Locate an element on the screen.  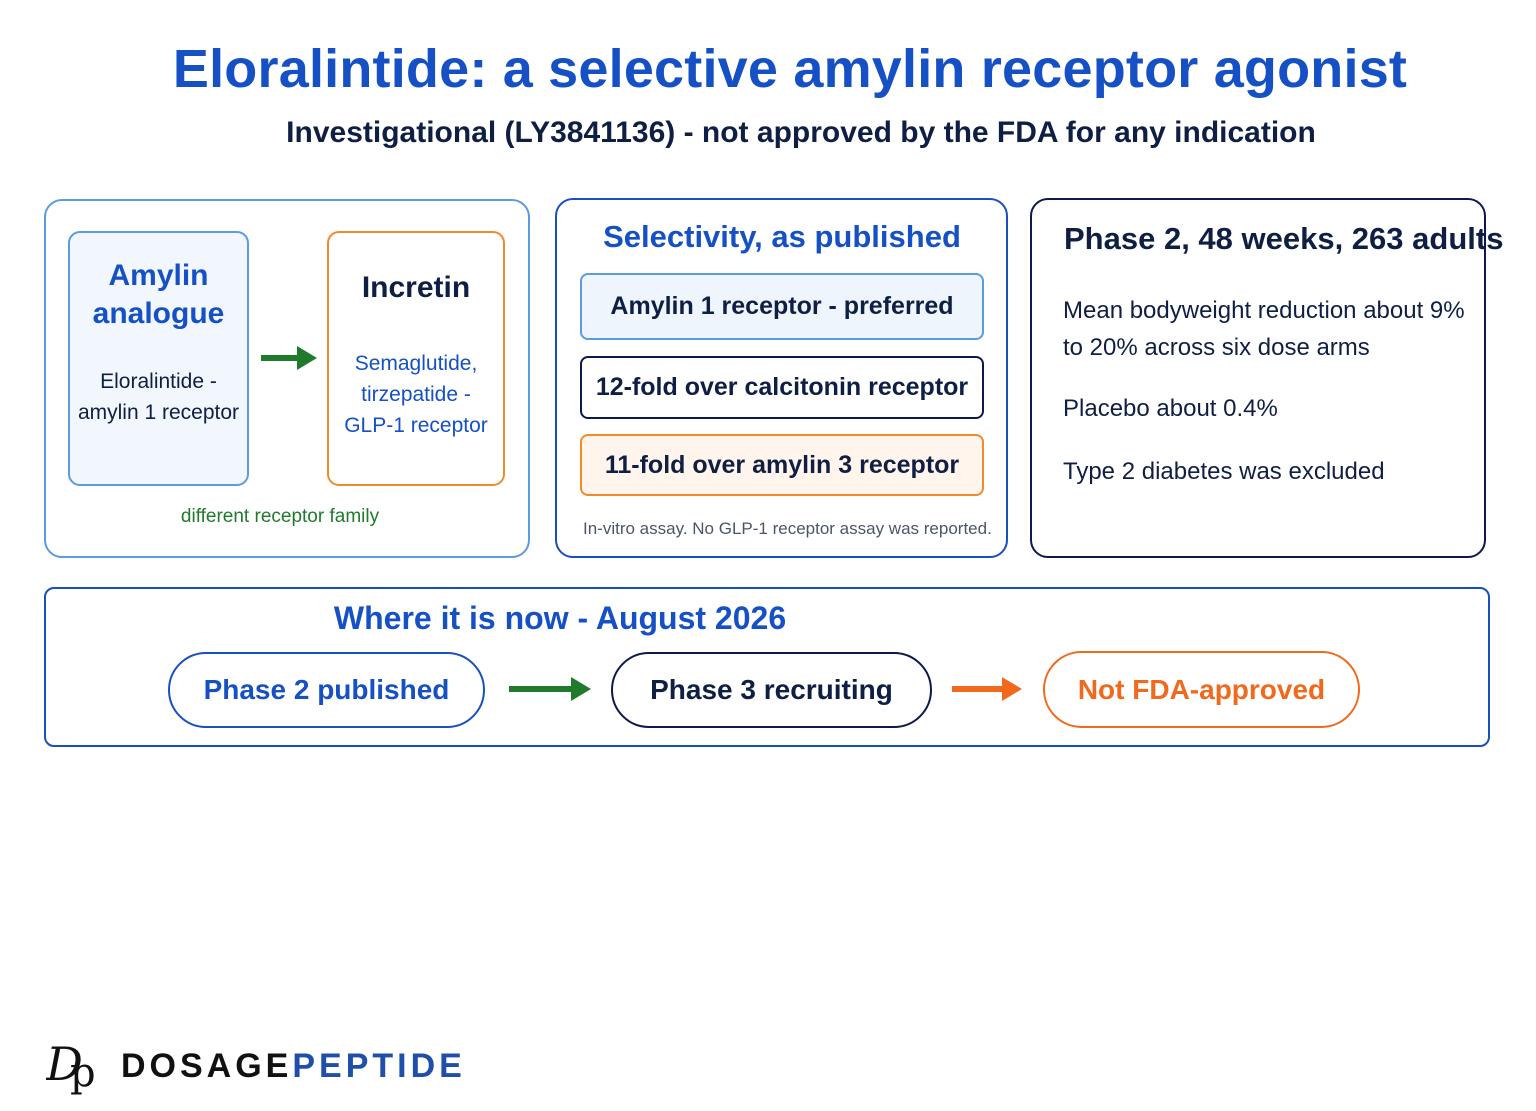
trial-placebo: Placebo about 0.4% is located at coordinates (1170, 408).